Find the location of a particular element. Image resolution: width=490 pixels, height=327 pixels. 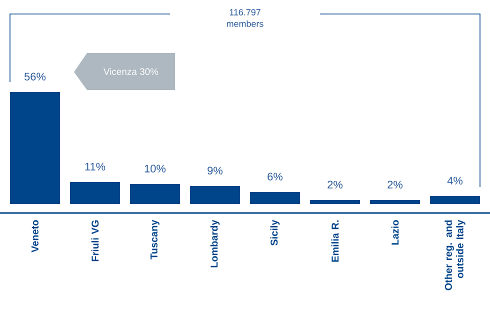

x-tick-label: Lombardy is located at coordinates (215, 244).